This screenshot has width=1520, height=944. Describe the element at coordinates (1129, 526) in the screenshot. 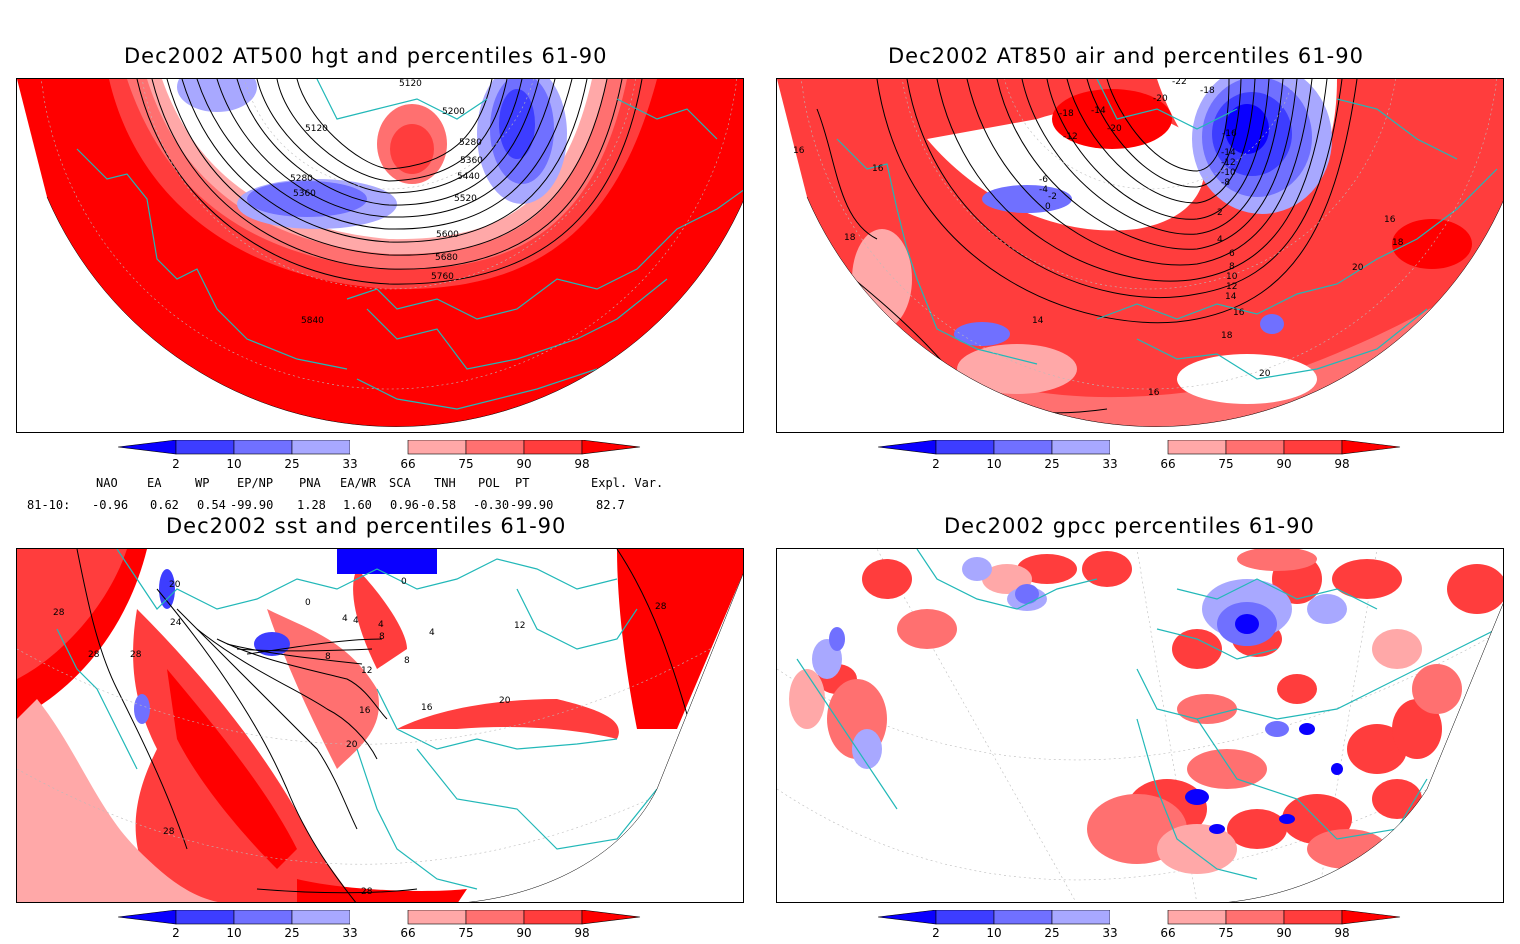

I see `panel-title-gpcc: Dec2002 gpcc percentiles 61-90` at that location.